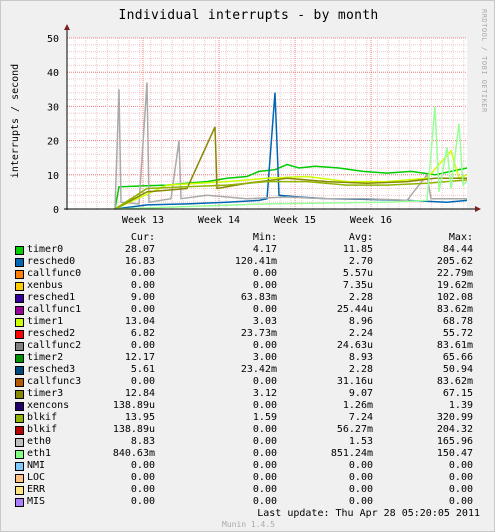 This screenshot has height=532, width=495. What do you see at coordinates (45, 357) in the screenshot?
I see `legend-series-name: timer2` at bounding box center [45, 357].